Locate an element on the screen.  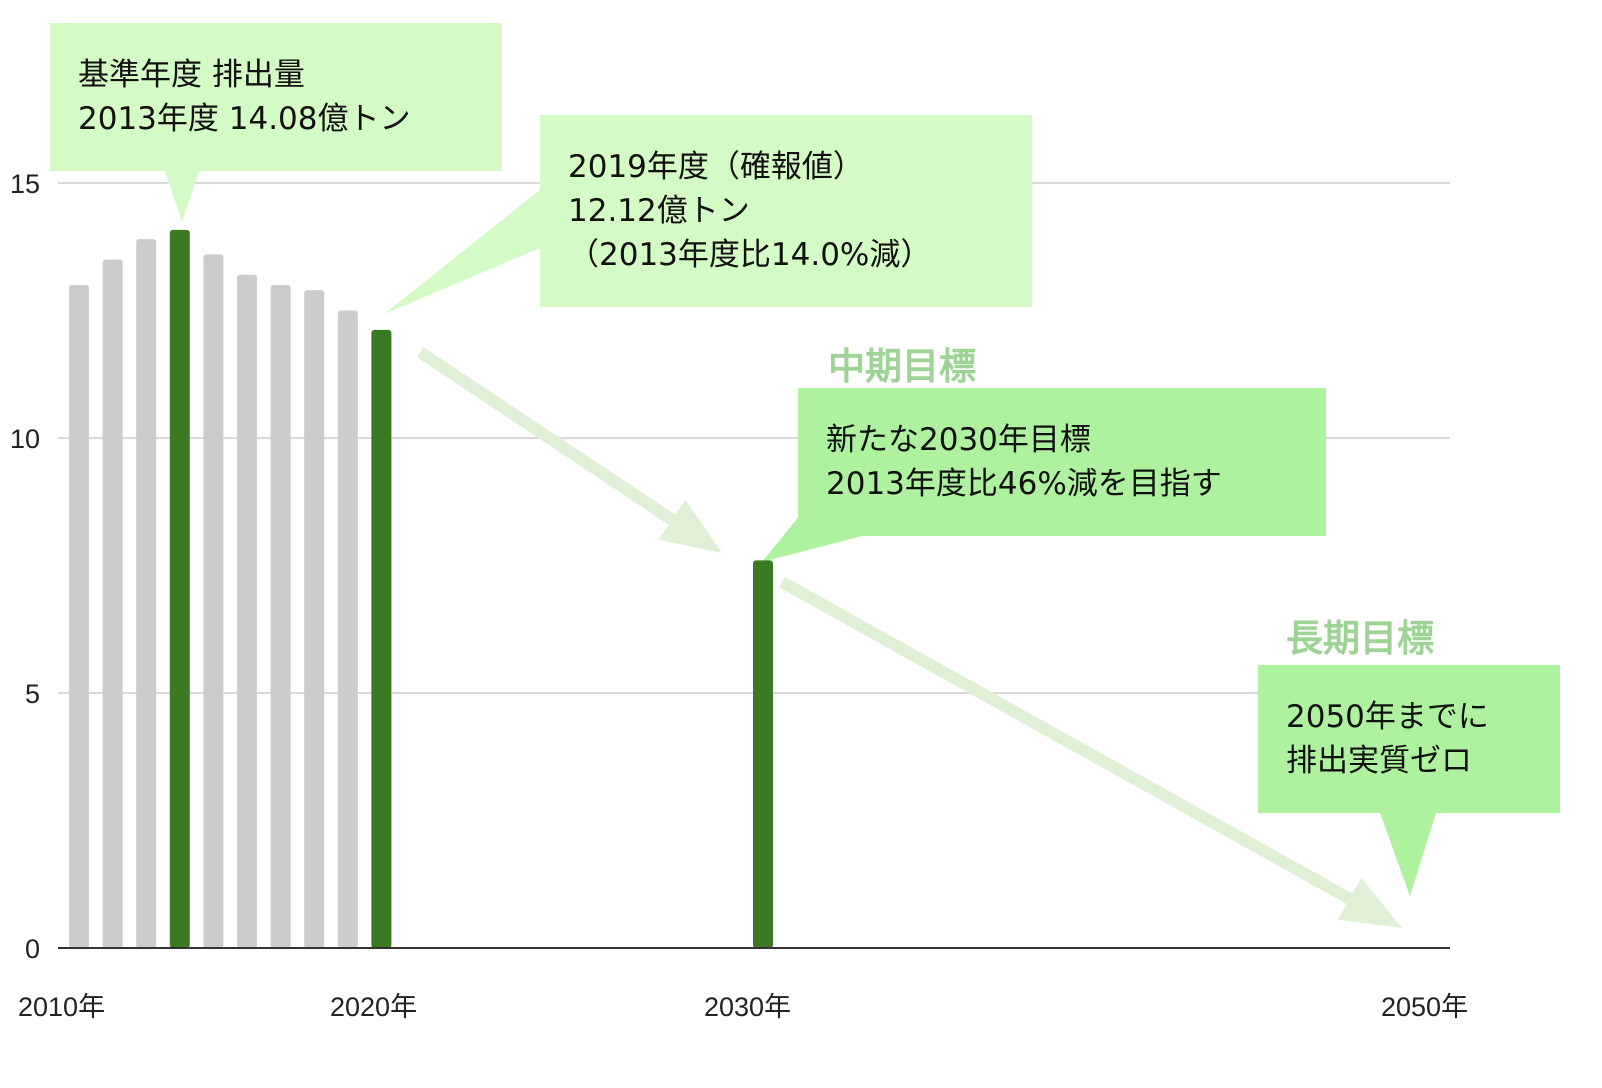
fy2019-callout-line1: 2019年度（確報値） is located at coordinates (716, 167).